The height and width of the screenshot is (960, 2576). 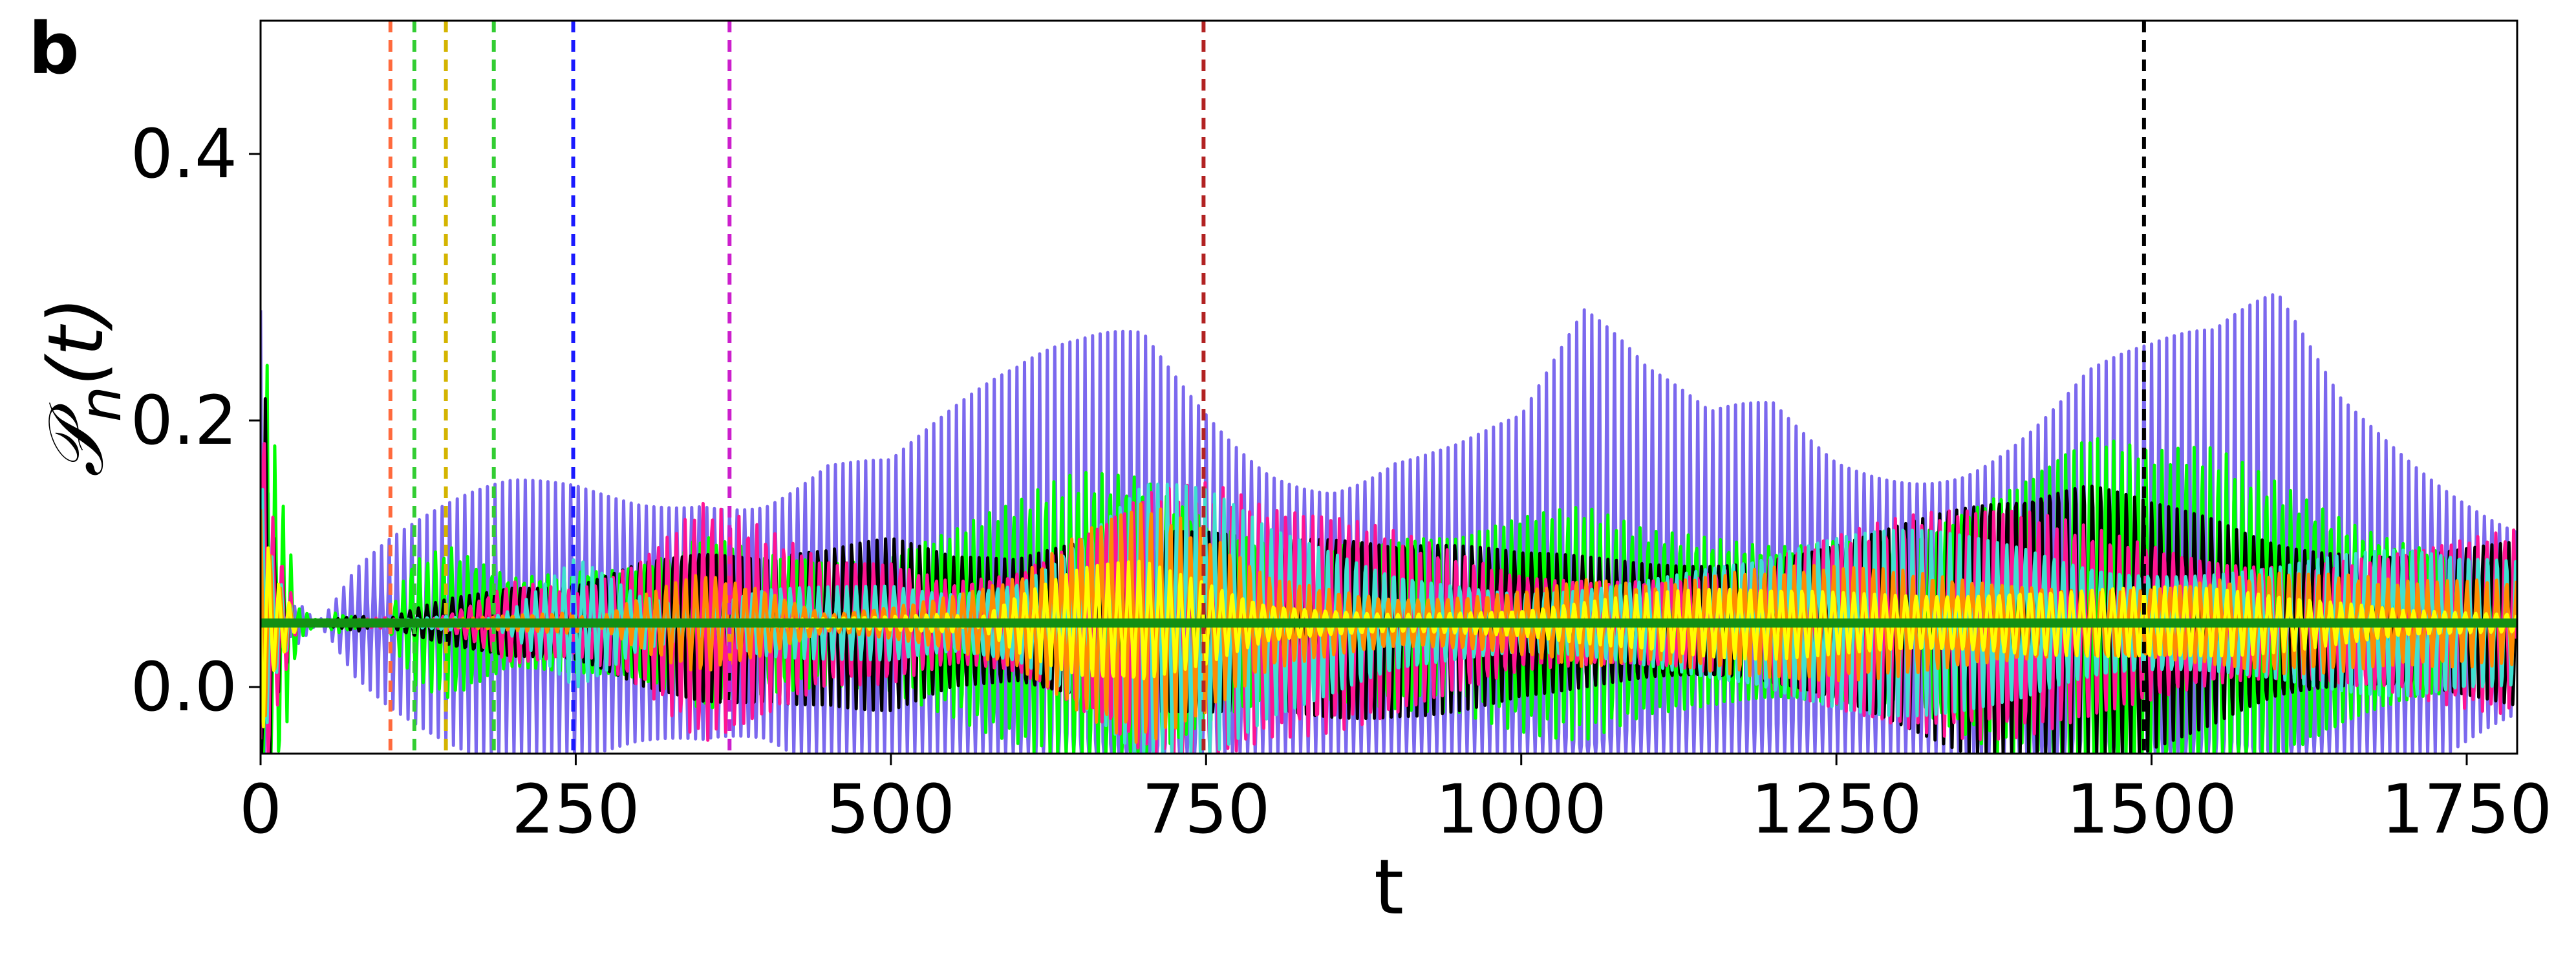 I want to click on x-axis-ticks: 0 250 500 750 1000 1250 1500 1750, so click(x=1395, y=801).